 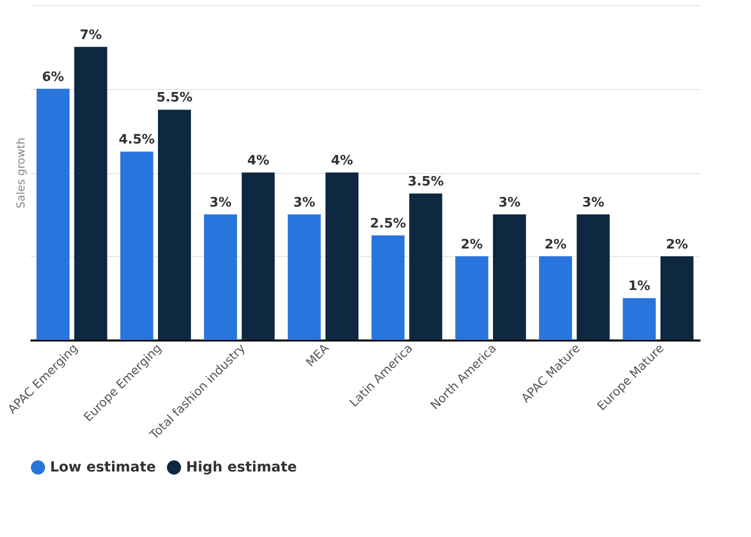 I want to click on data-label: 4.5%, so click(x=136, y=140).